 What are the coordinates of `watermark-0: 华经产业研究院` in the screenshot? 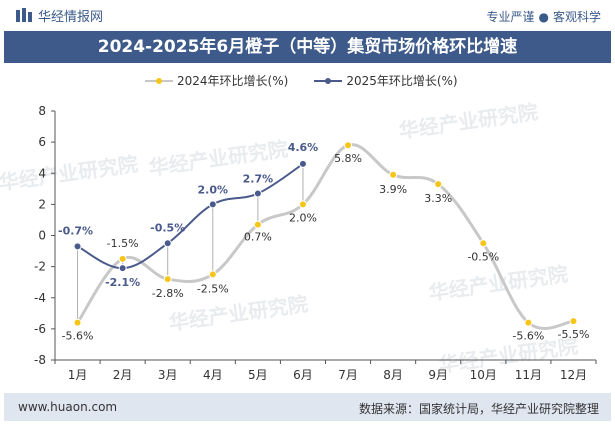 It's located at (468, 121).